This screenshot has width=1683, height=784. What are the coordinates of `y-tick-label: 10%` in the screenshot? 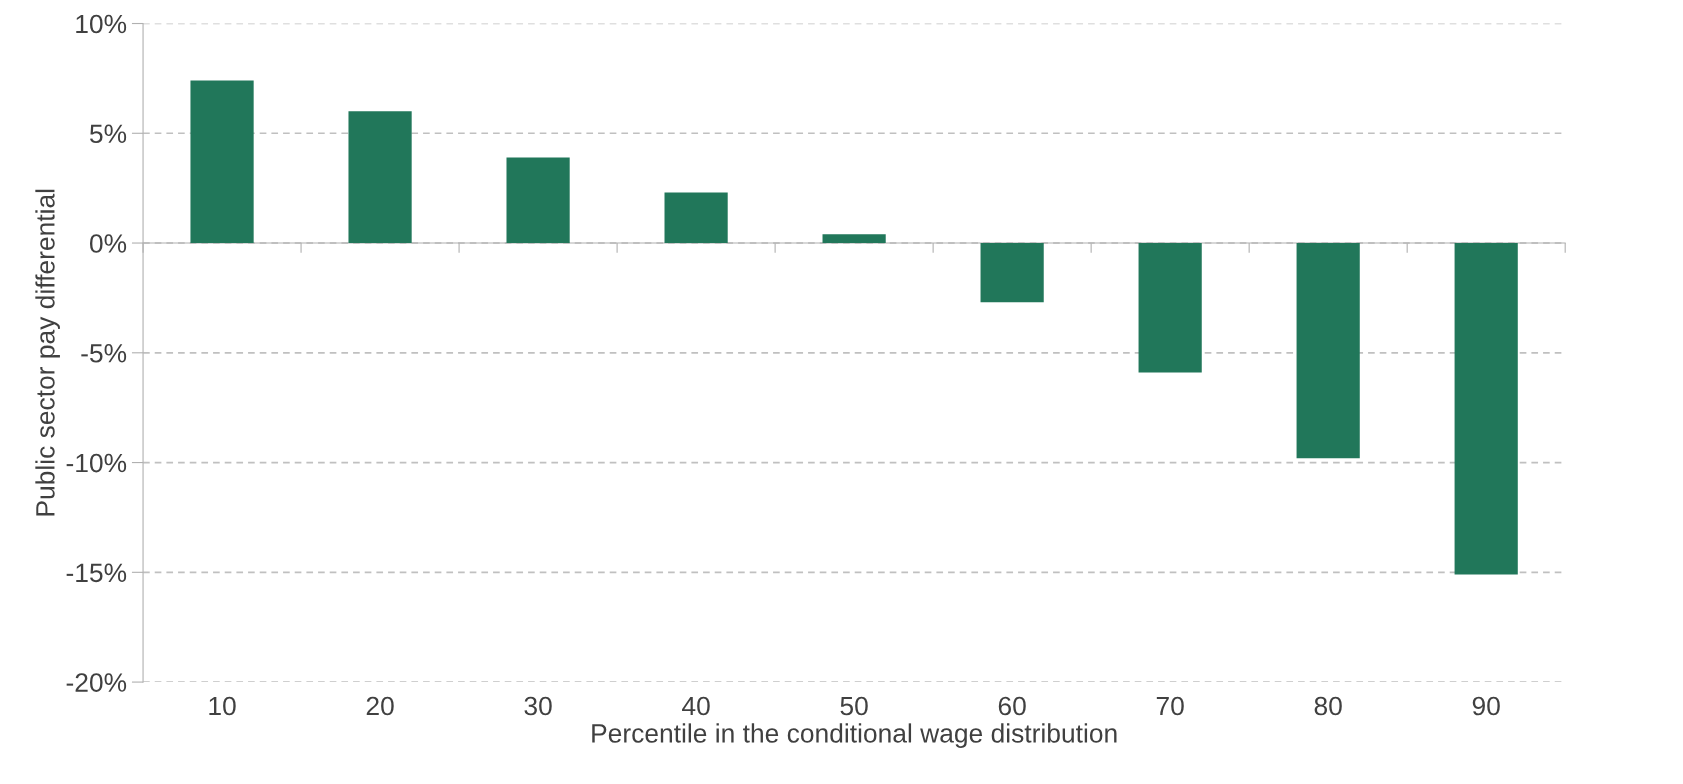 It's located at (101, 24).